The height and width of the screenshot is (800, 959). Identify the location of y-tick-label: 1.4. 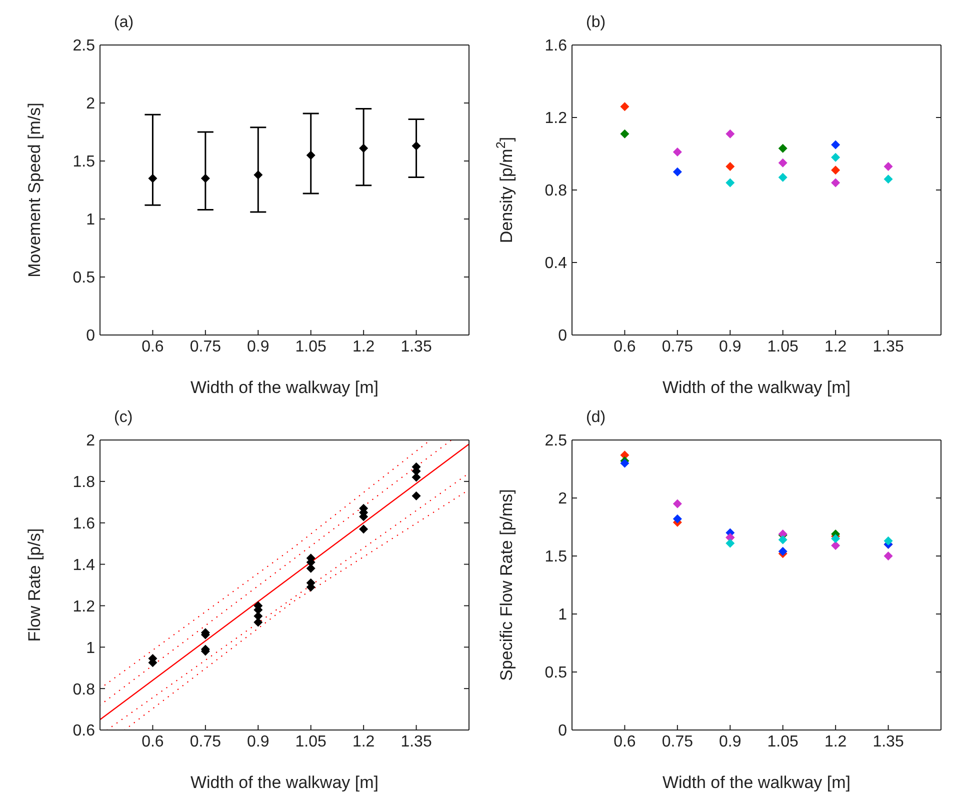
(84, 565).